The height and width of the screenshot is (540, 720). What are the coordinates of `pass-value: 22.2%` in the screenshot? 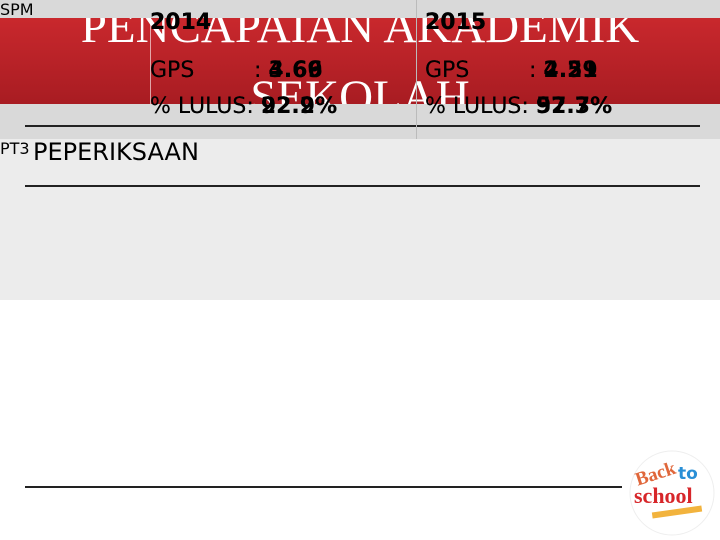 It's located at (299, 106).